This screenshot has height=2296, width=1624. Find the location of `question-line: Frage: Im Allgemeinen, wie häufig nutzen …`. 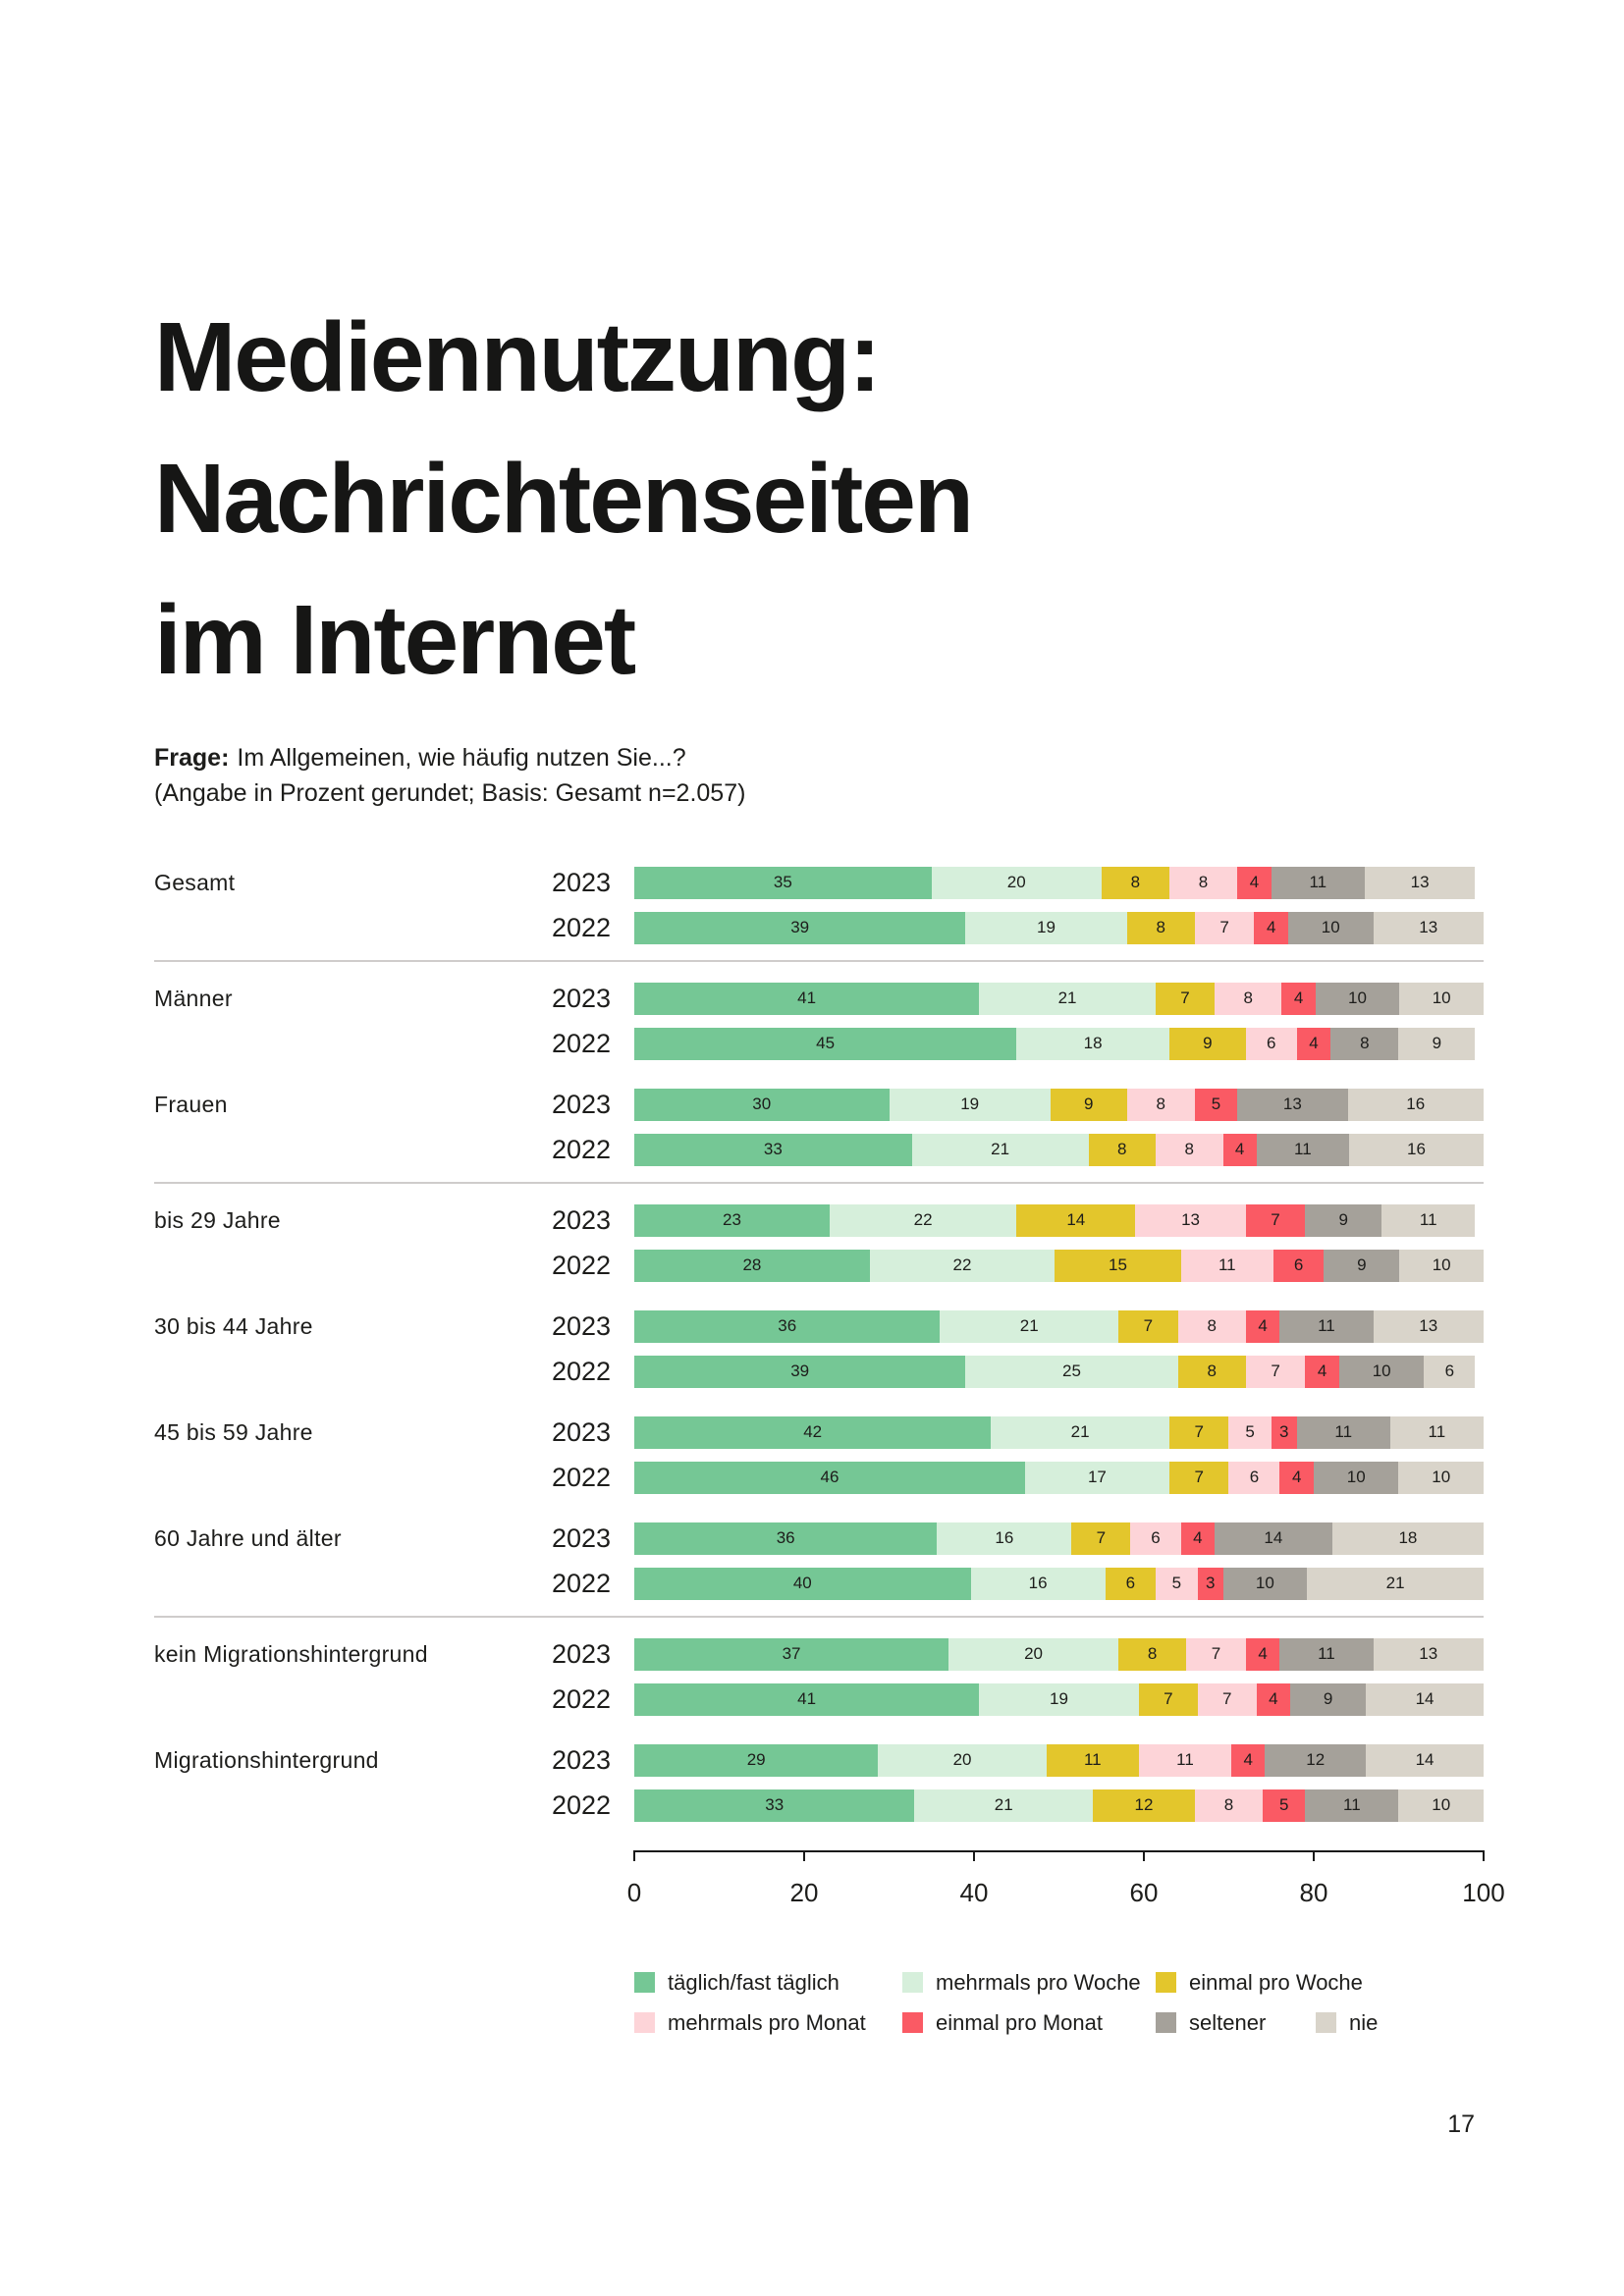

question-line: Frage: Im Allgemeinen, wie häufig nutzen … is located at coordinates (819, 757).